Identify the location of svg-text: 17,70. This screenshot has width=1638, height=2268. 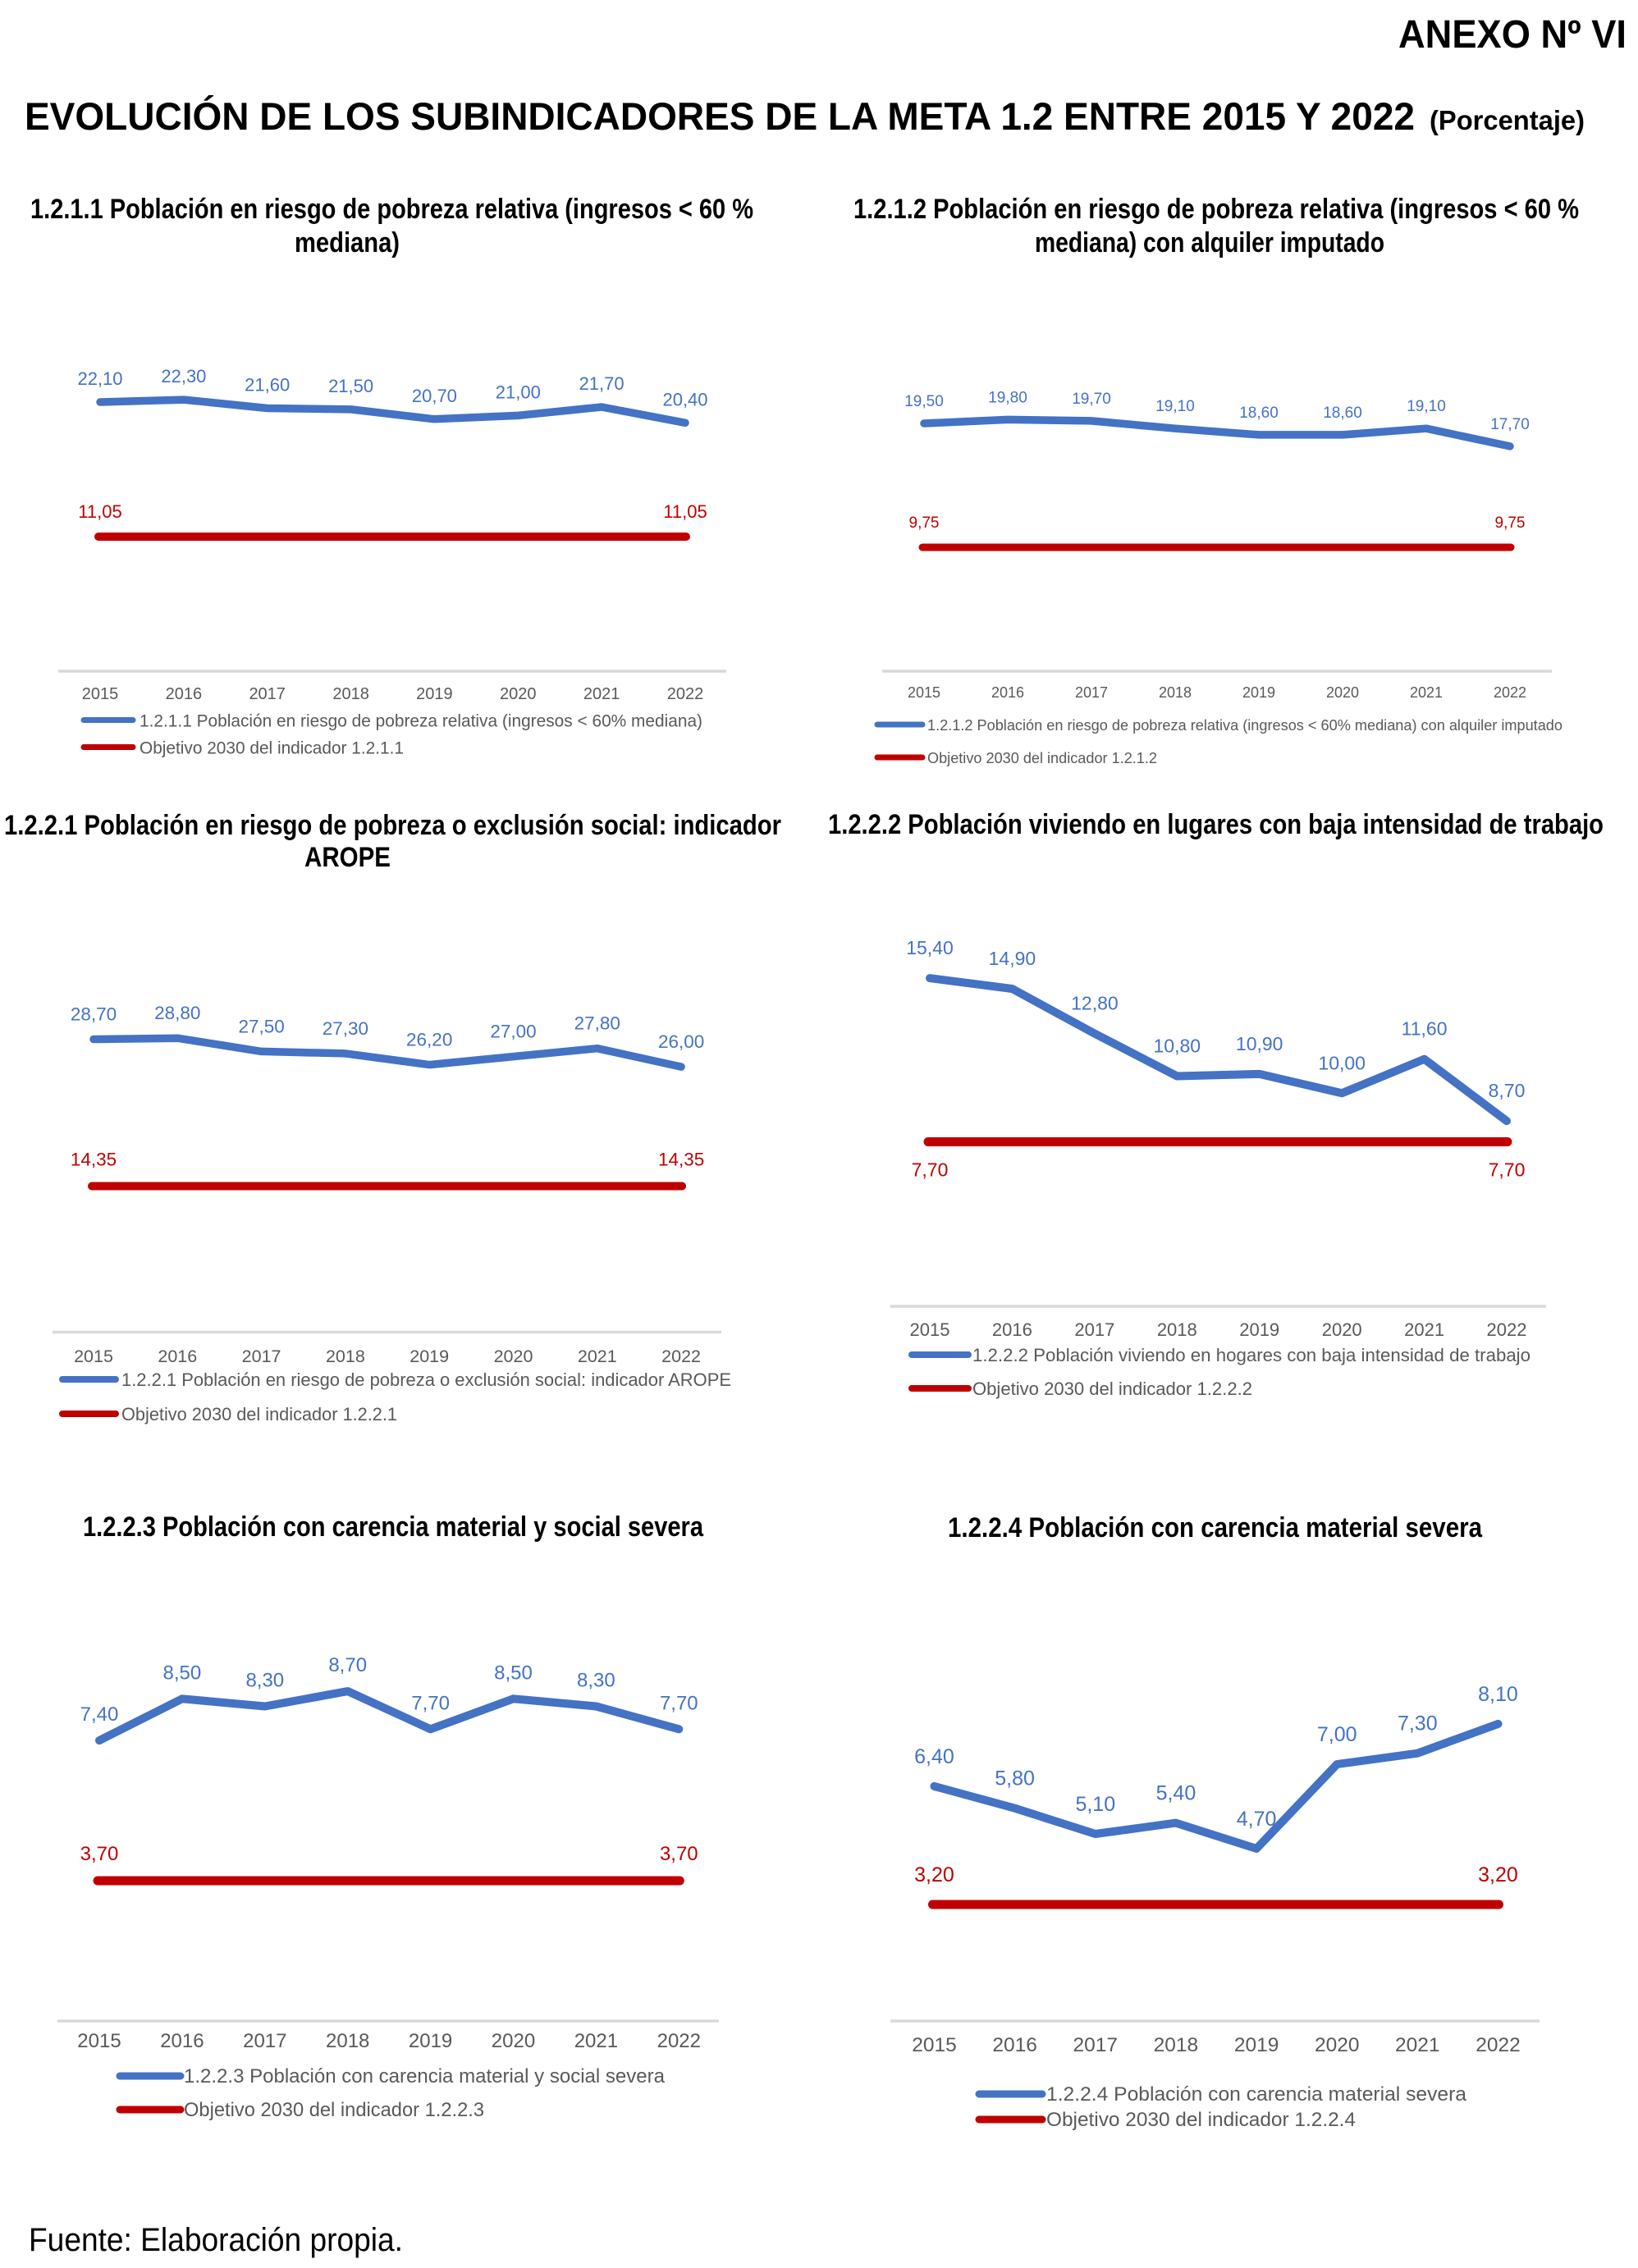
(1510, 424).